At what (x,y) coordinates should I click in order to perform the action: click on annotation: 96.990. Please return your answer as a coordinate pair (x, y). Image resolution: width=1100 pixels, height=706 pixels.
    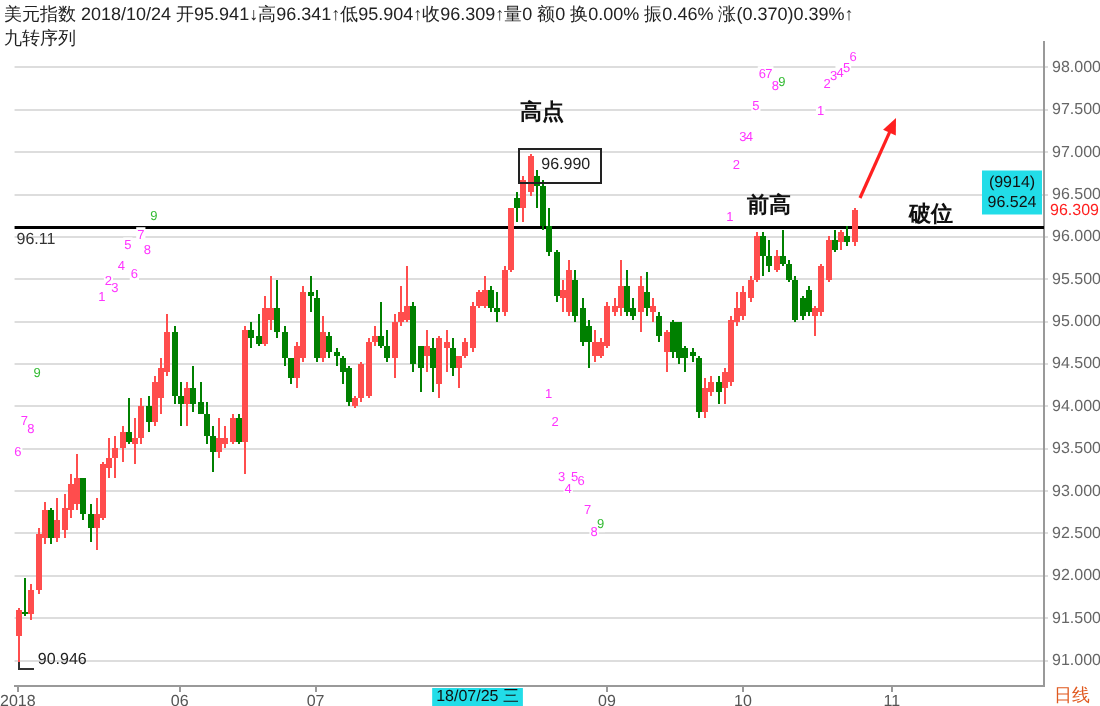
    Looking at the image, I should click on (566, 164).